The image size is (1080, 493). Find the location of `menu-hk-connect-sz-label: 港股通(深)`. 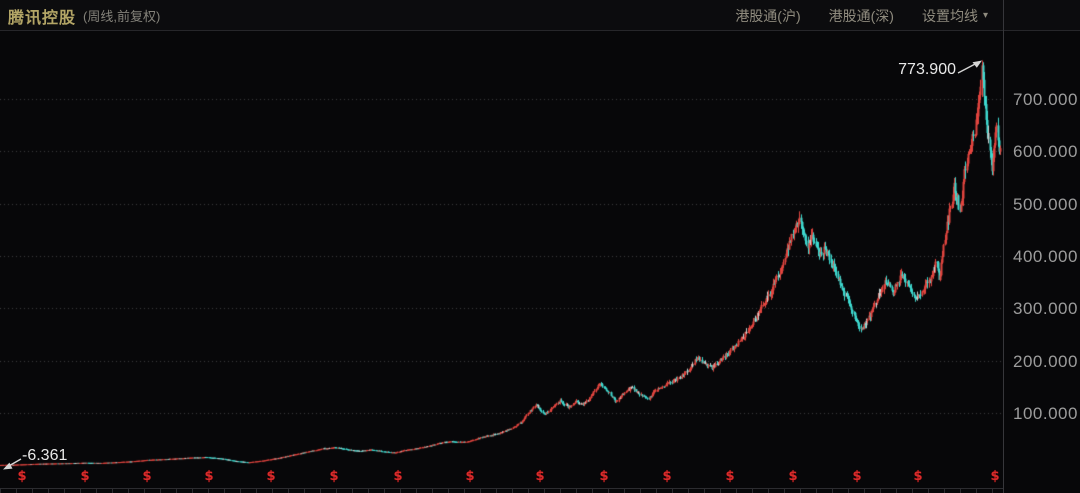

menu-hk-connect-sz-label: 港股通(深) is located at coordinates (861, 15).